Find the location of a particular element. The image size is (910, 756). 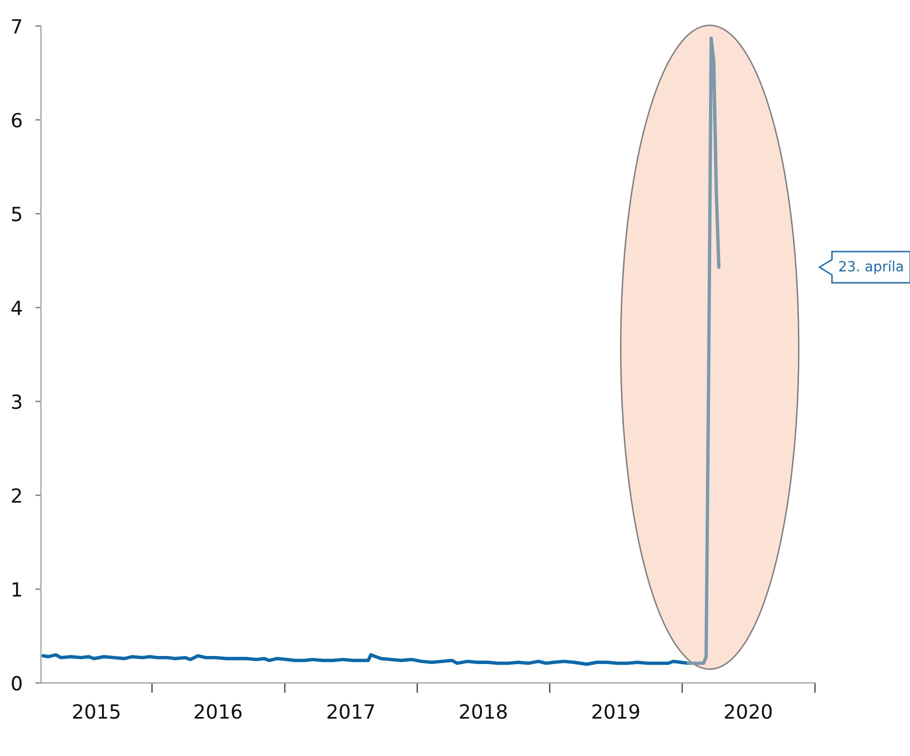

y-tick-label: 7 is located at coordinates (17, 26).